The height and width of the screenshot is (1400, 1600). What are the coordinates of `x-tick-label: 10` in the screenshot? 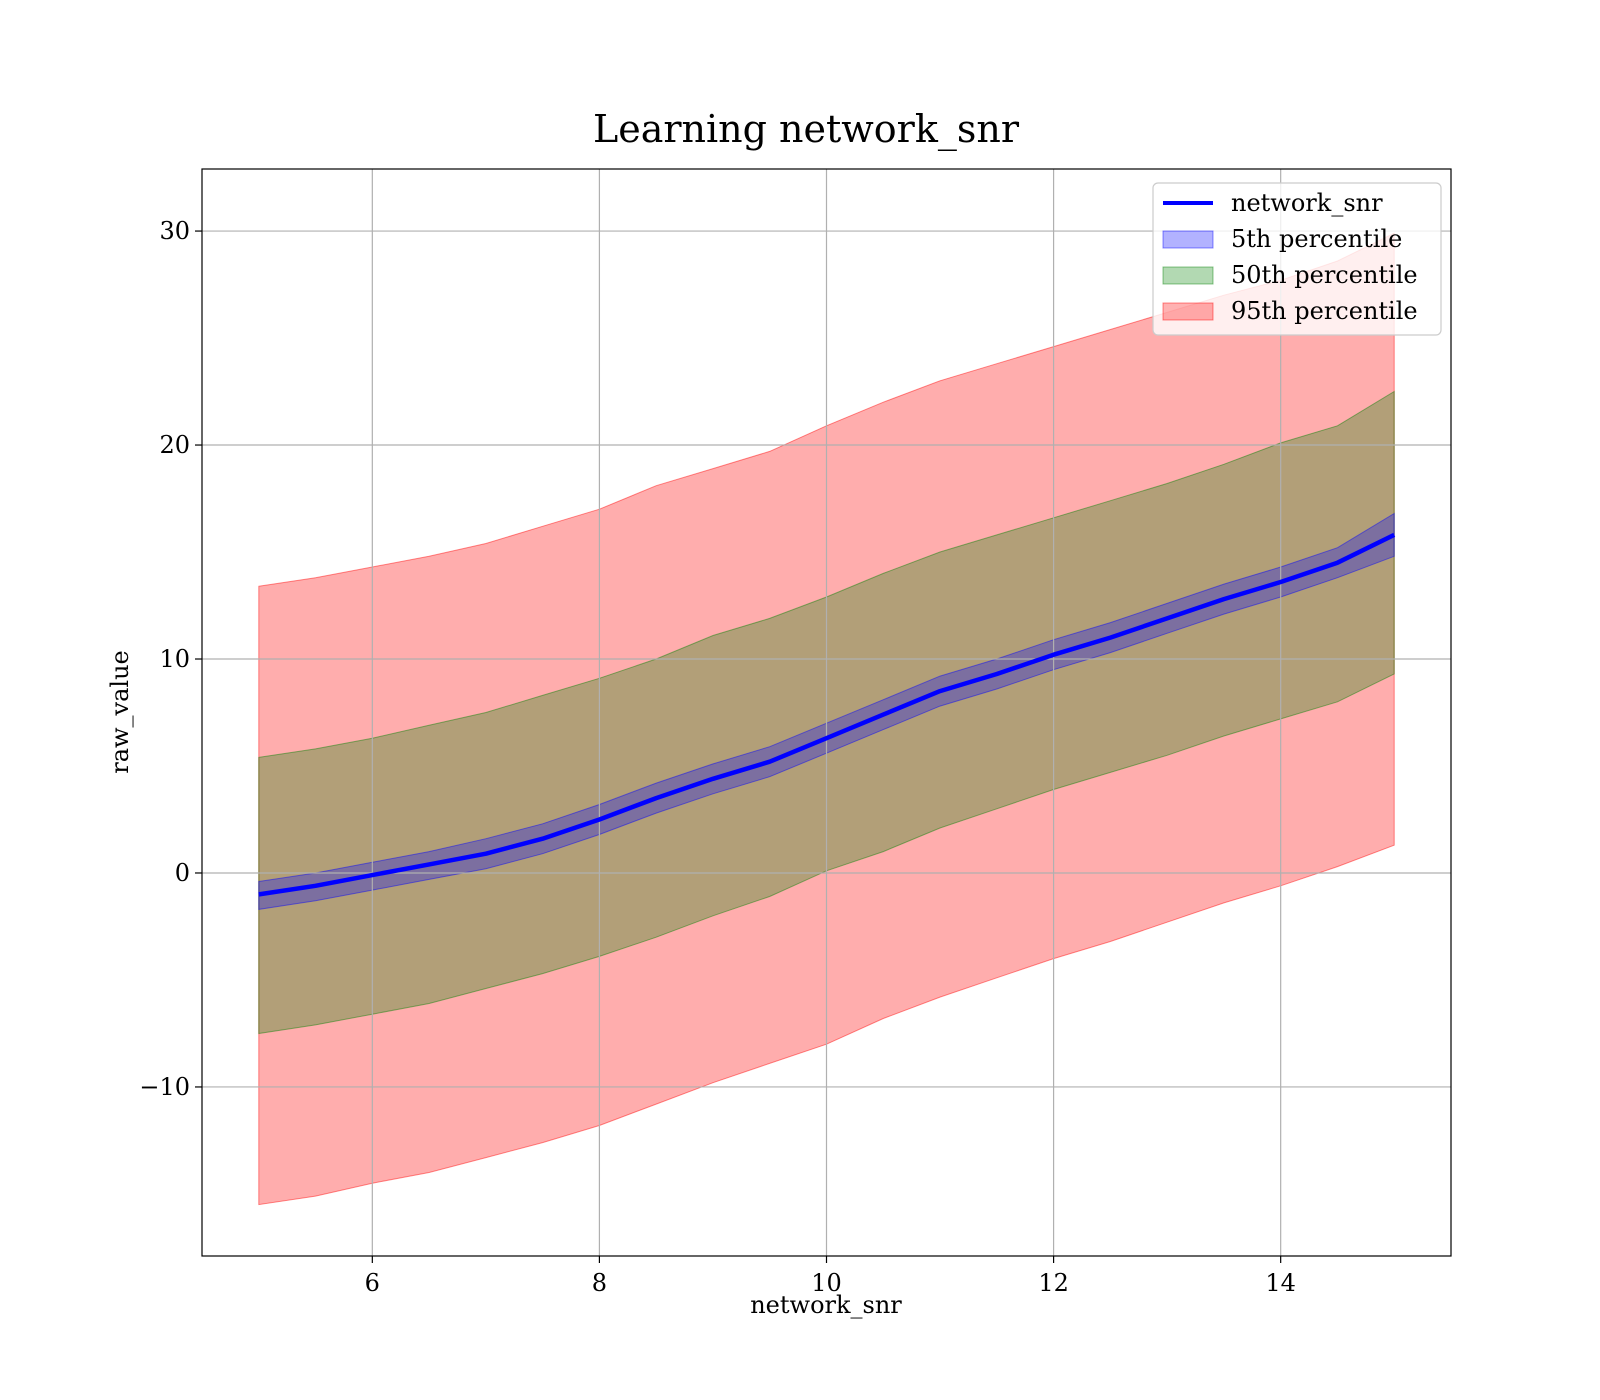 It's located at (826, 1283).